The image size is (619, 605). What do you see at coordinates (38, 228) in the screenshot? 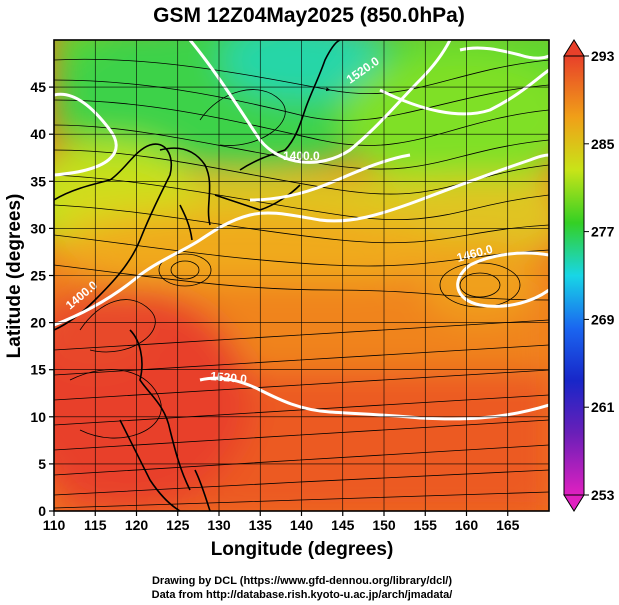
I see `y-tick-label: 30` at bounding box center [38, 228].